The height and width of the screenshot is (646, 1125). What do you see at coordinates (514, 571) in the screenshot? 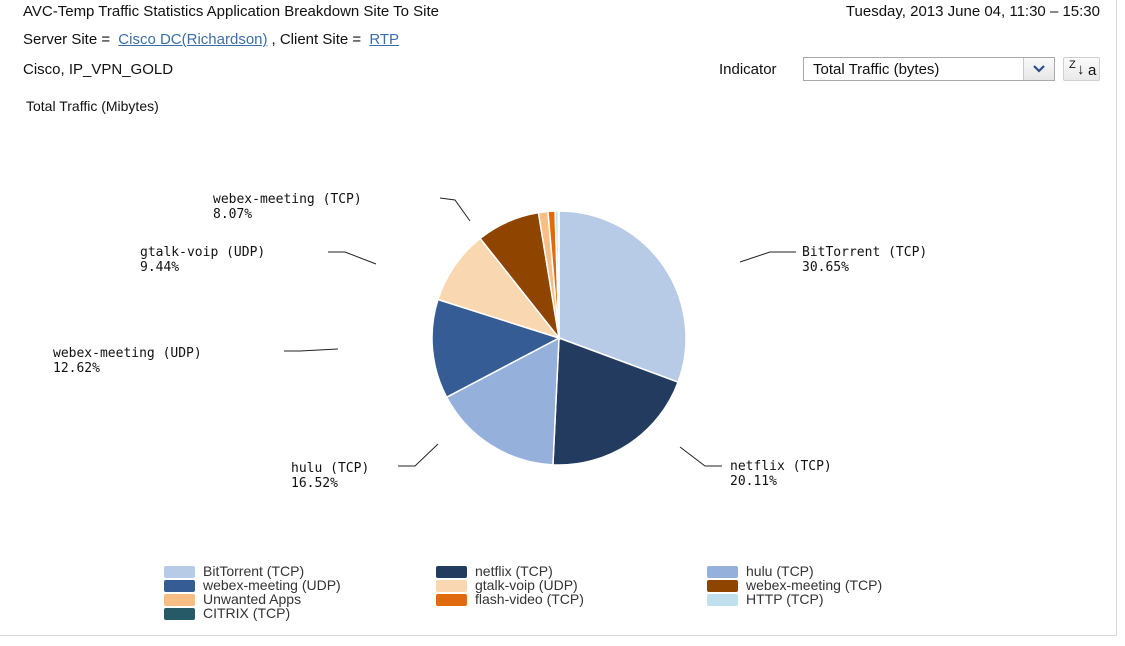
I see `legend-label: netflix (TCP)` at bounding box center [514, 571].